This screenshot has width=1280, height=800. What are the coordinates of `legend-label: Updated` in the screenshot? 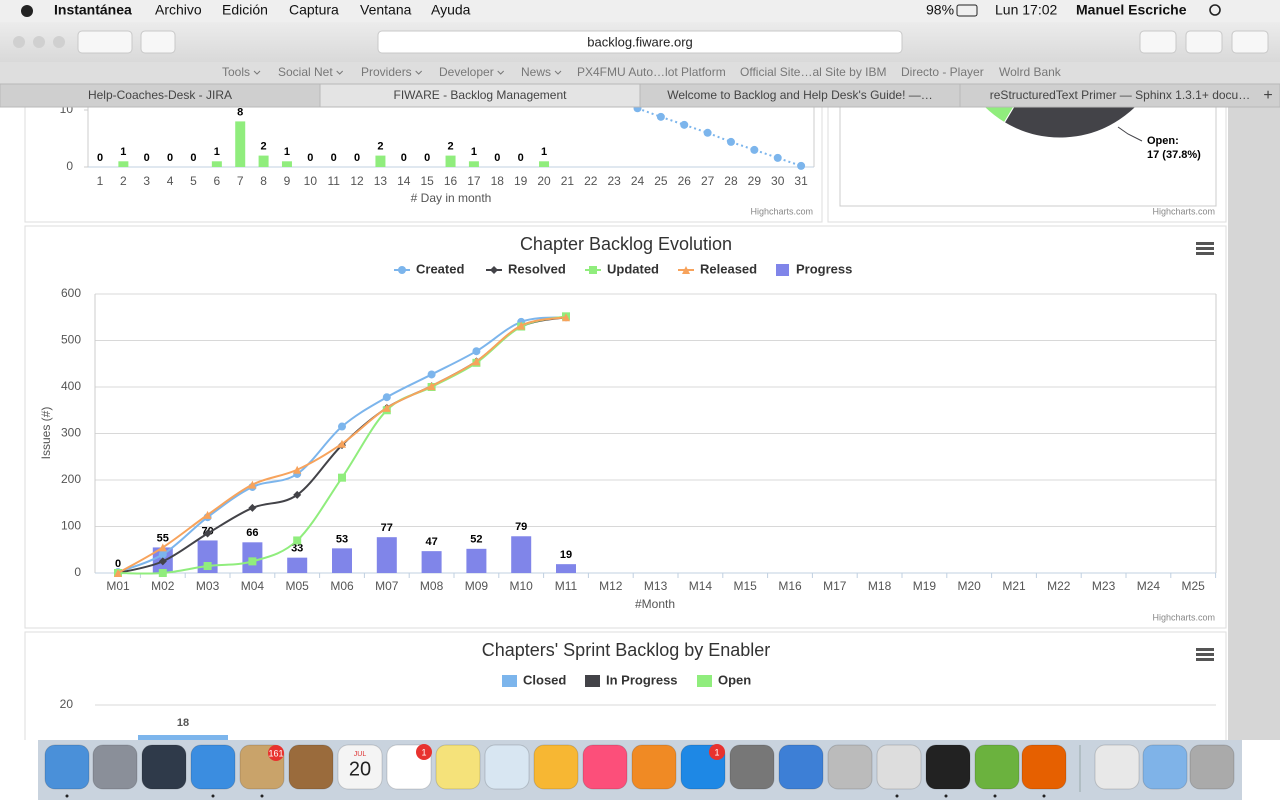 It's located at (633, 268).